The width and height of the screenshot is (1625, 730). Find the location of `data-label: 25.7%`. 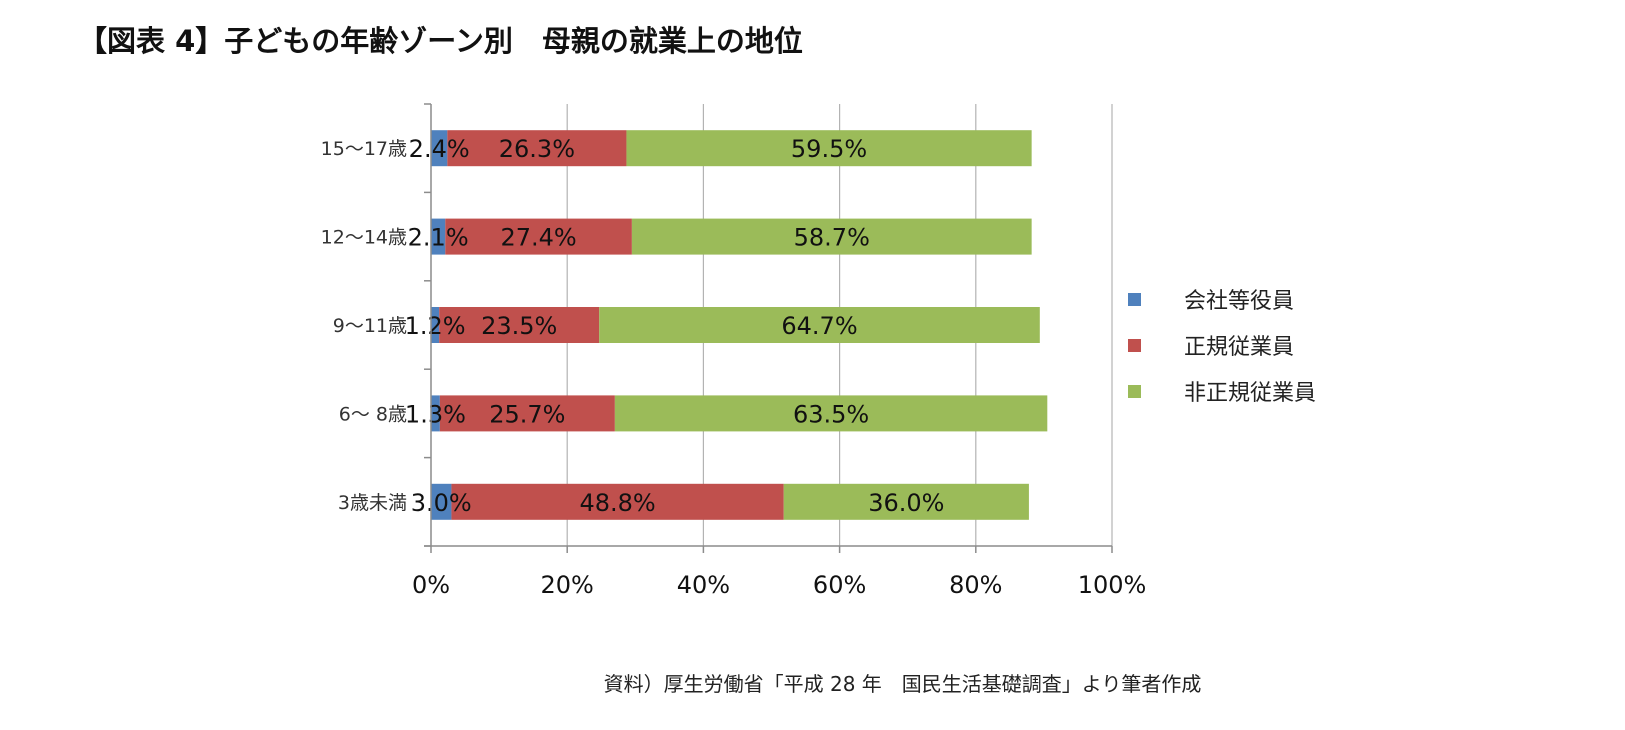

data-label: 25.7% is located at coordinates (527, 414).